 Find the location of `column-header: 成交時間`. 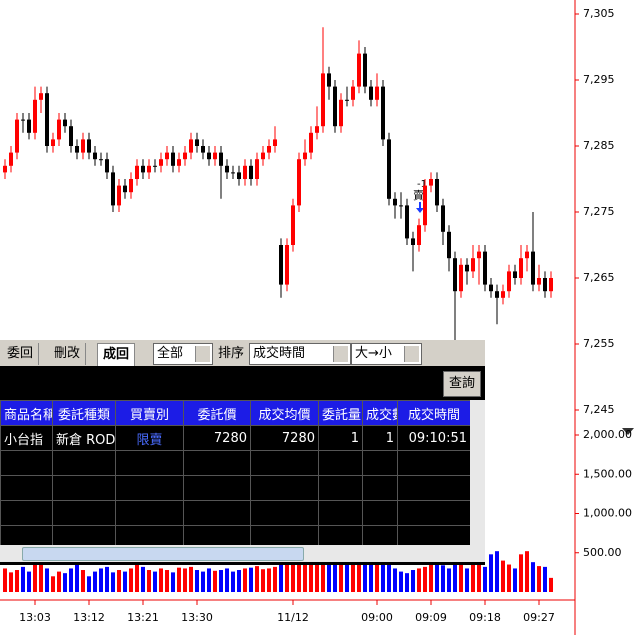

column-header: 成交時間 is located at coordinates (434, 413).